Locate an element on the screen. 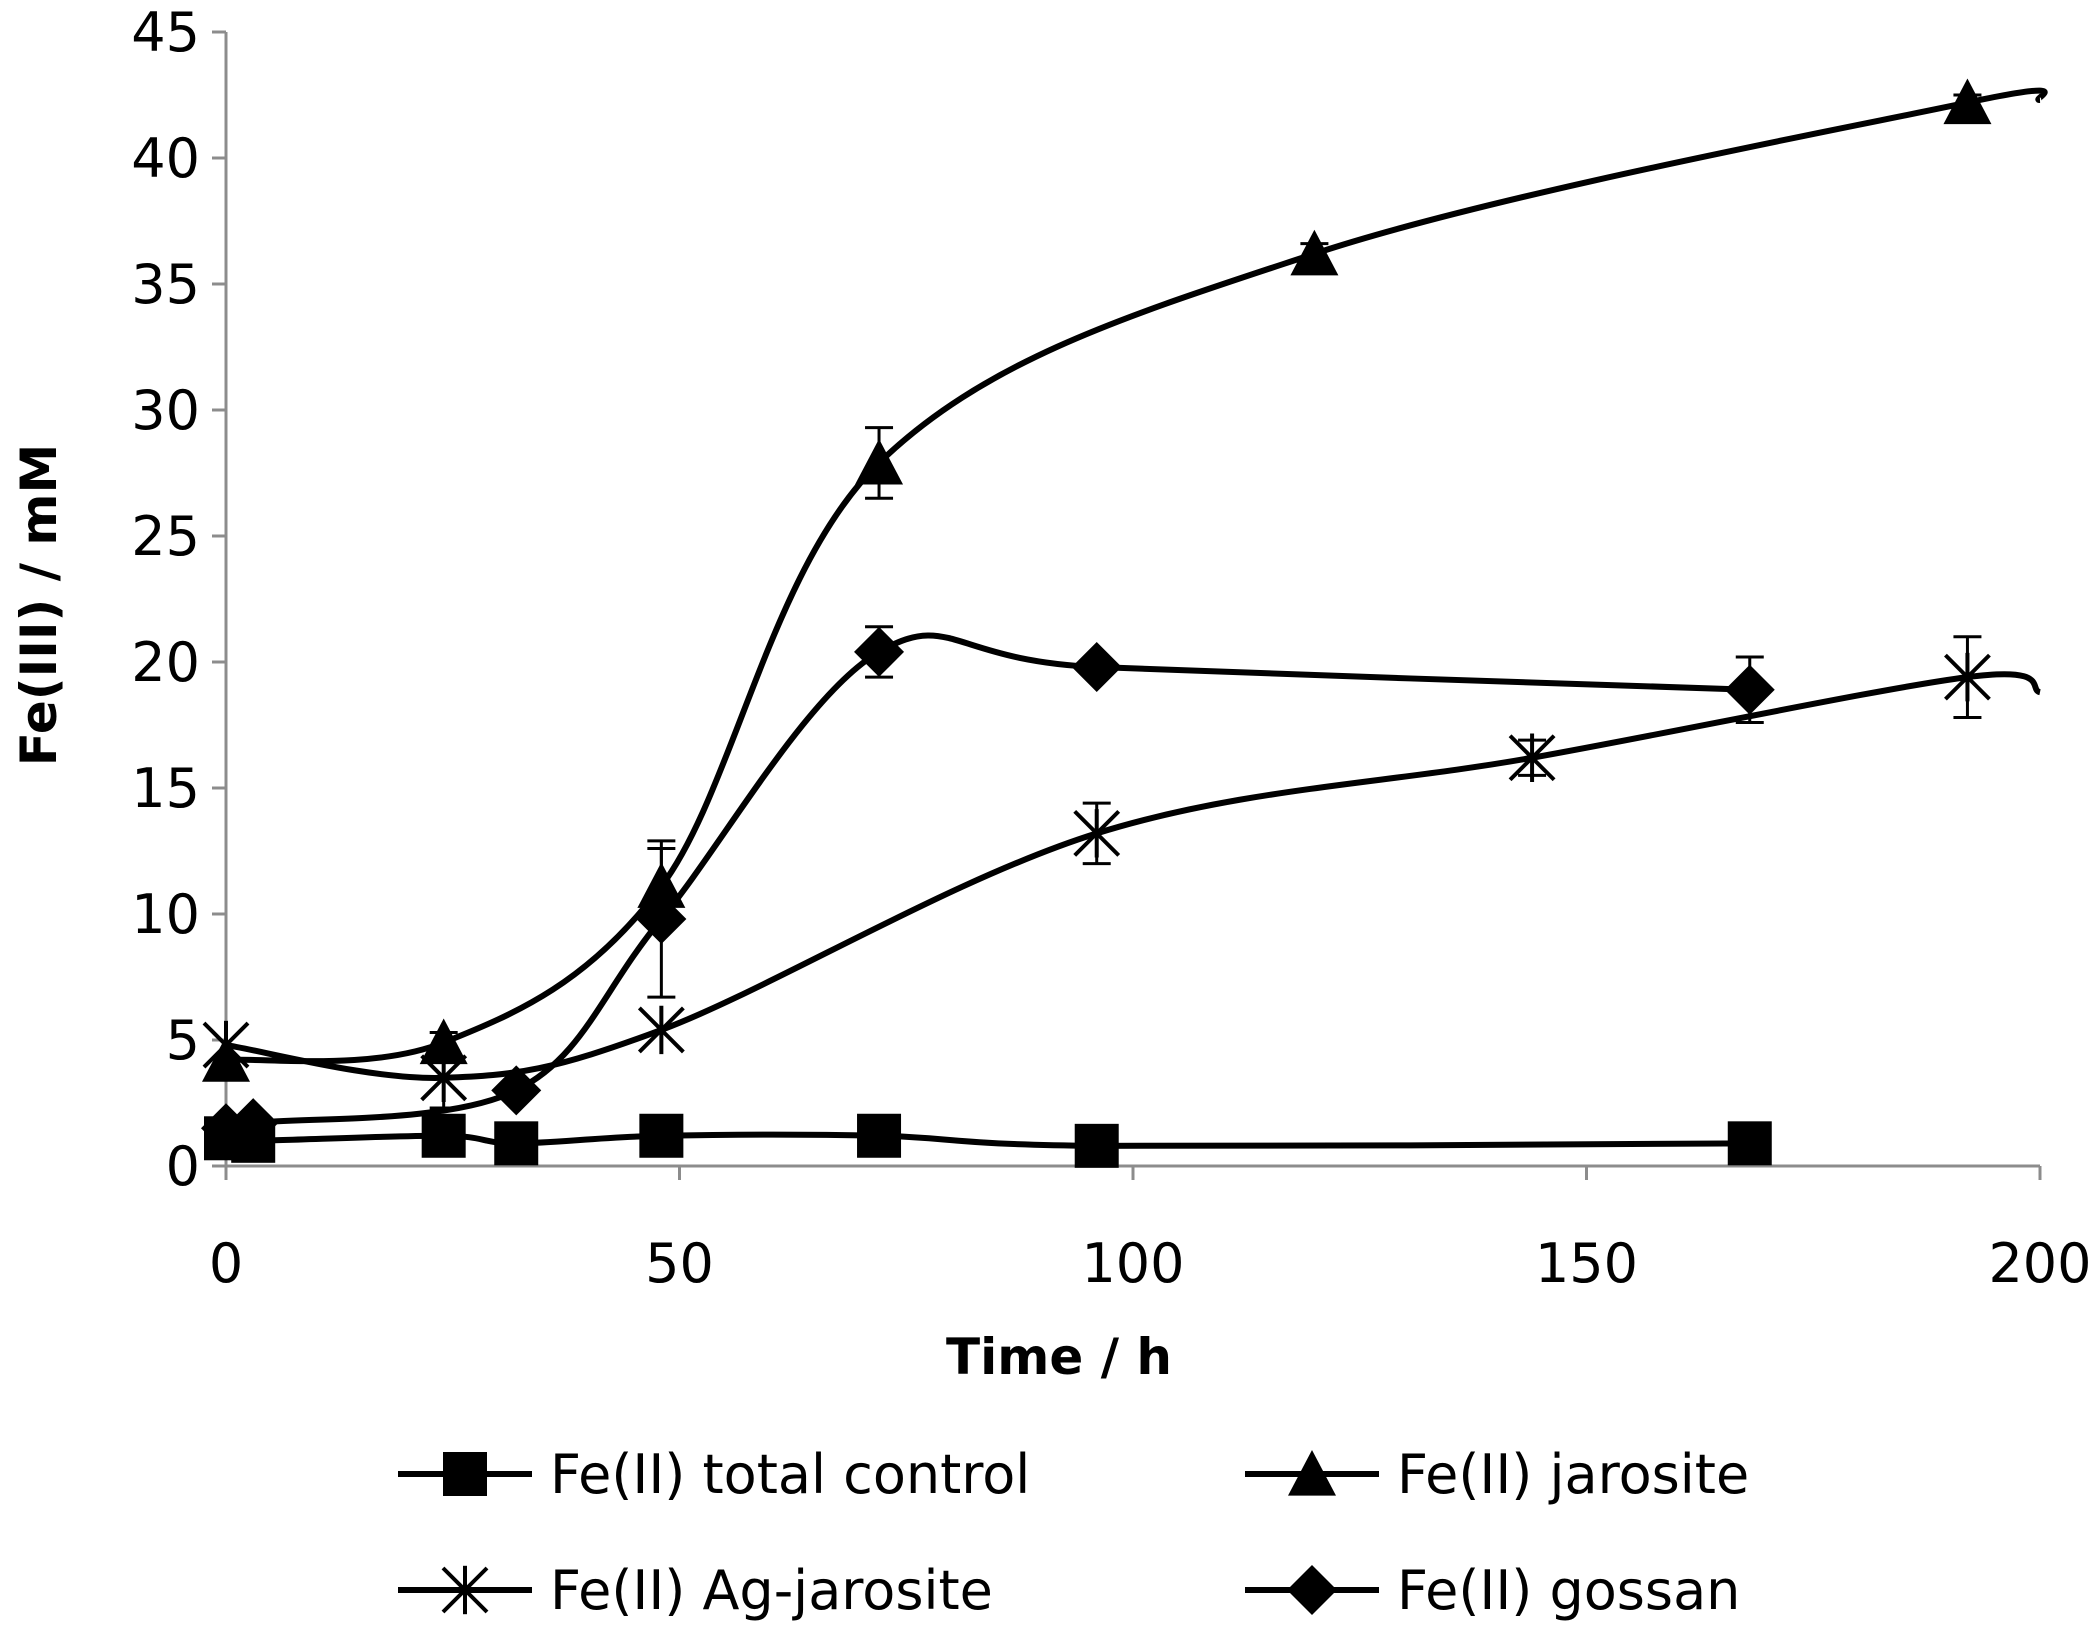  y-tick-label: 30 is located at coordinates (165, 410).